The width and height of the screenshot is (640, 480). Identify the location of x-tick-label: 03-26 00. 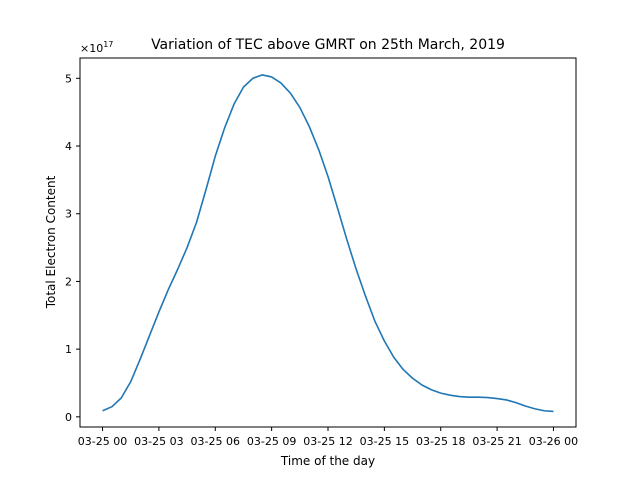
(553, 441).